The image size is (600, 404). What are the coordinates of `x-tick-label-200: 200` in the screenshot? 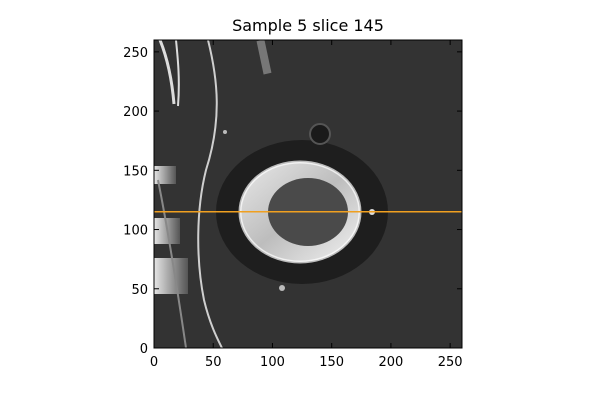 It's located at (391, 362).